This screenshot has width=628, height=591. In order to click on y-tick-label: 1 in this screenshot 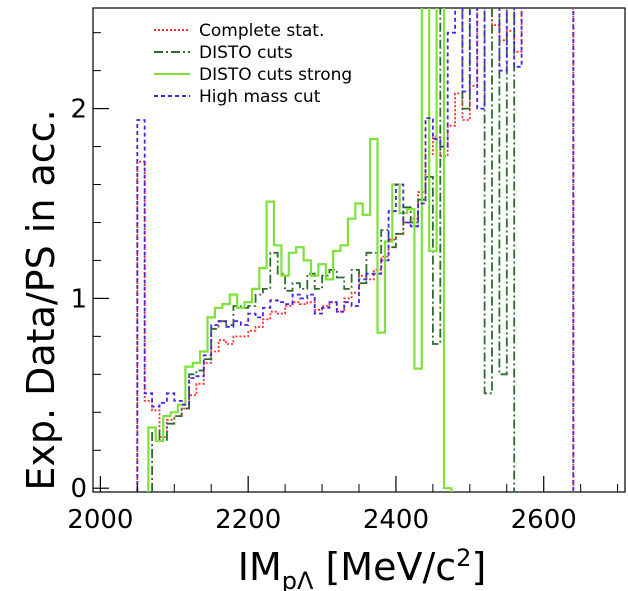, I will do `click(78, 299)`.